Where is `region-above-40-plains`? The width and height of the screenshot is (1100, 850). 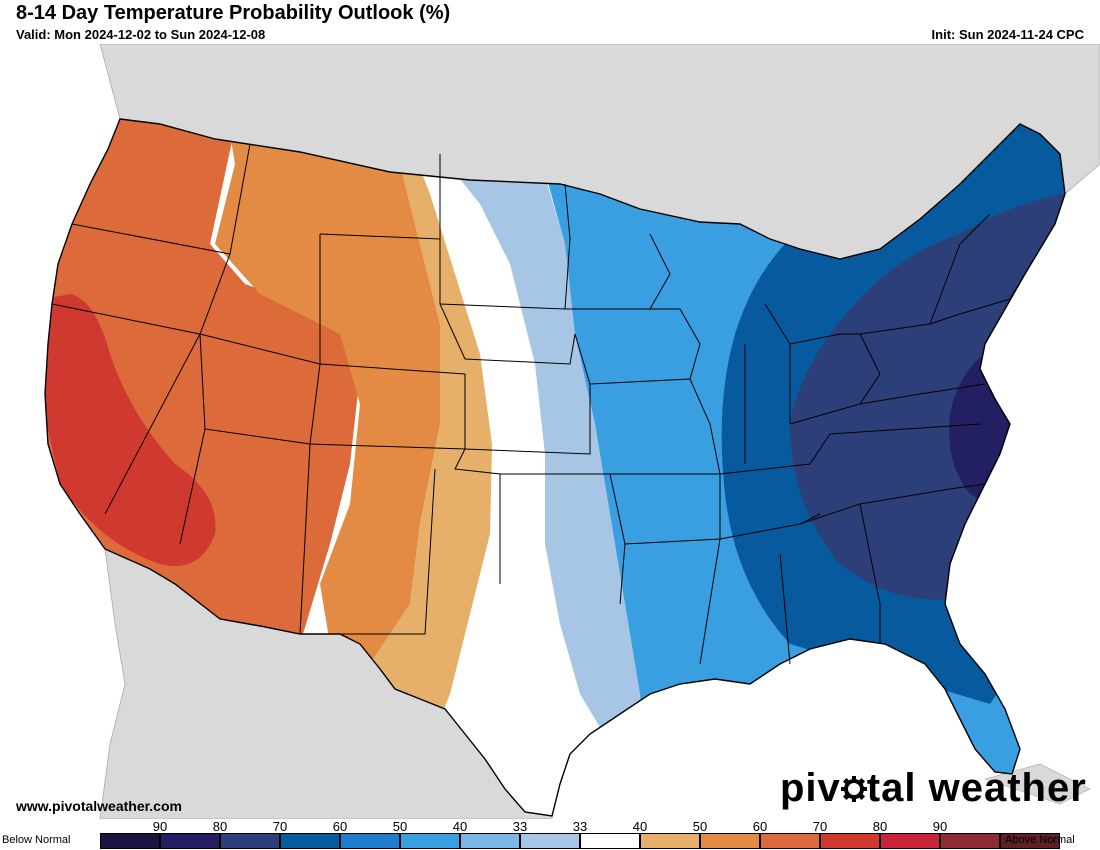
region-above-40-plains is located at coordinates (411, 431).